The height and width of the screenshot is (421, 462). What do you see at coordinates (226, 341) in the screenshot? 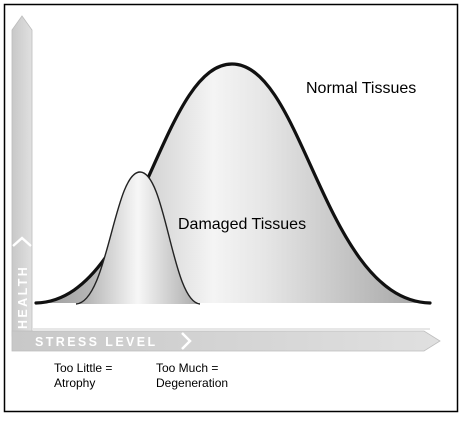
I see `stress-axis-arrow` at bounding box center [226, 341].